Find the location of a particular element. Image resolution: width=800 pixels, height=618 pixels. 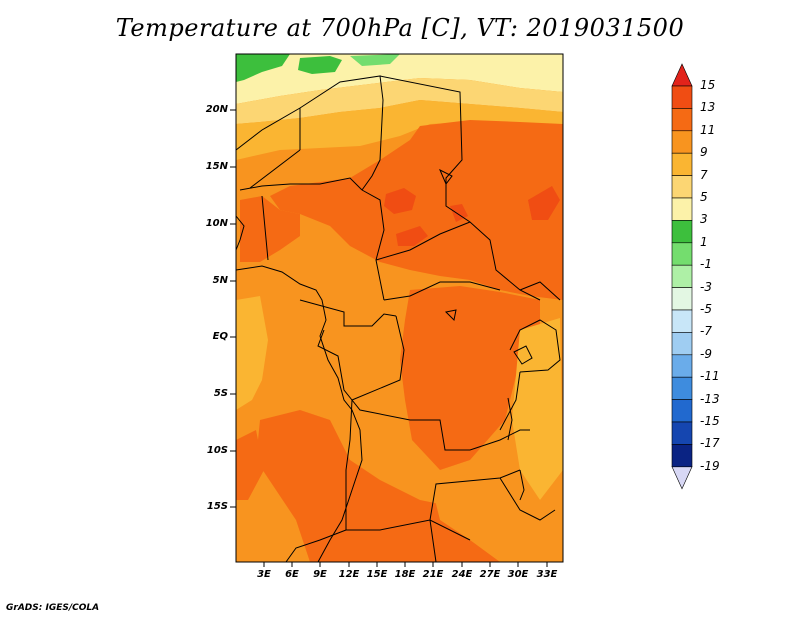

colorbar-label: 13 is located at coordinates (708, 107).